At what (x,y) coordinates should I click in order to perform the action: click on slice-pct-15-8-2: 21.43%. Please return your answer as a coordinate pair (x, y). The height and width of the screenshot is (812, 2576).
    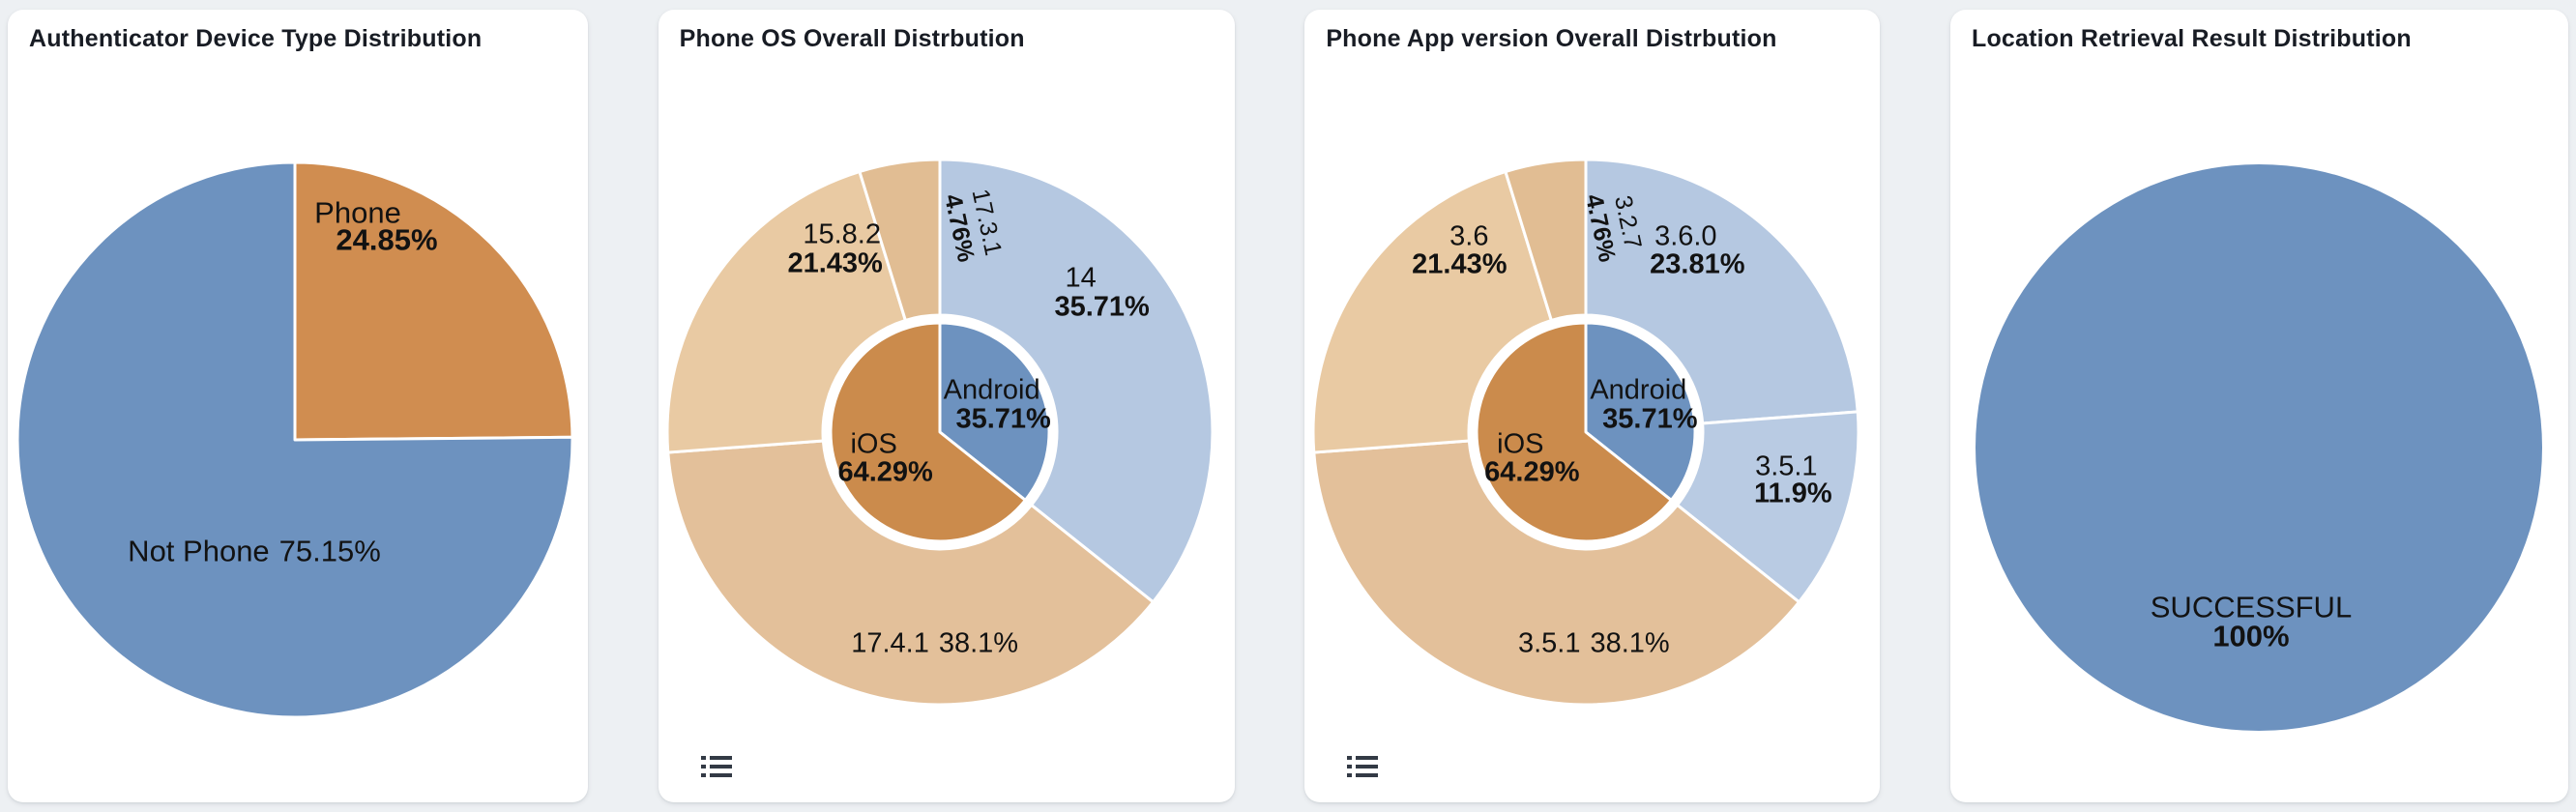
    Looking at the image, I should click on (835, 263).